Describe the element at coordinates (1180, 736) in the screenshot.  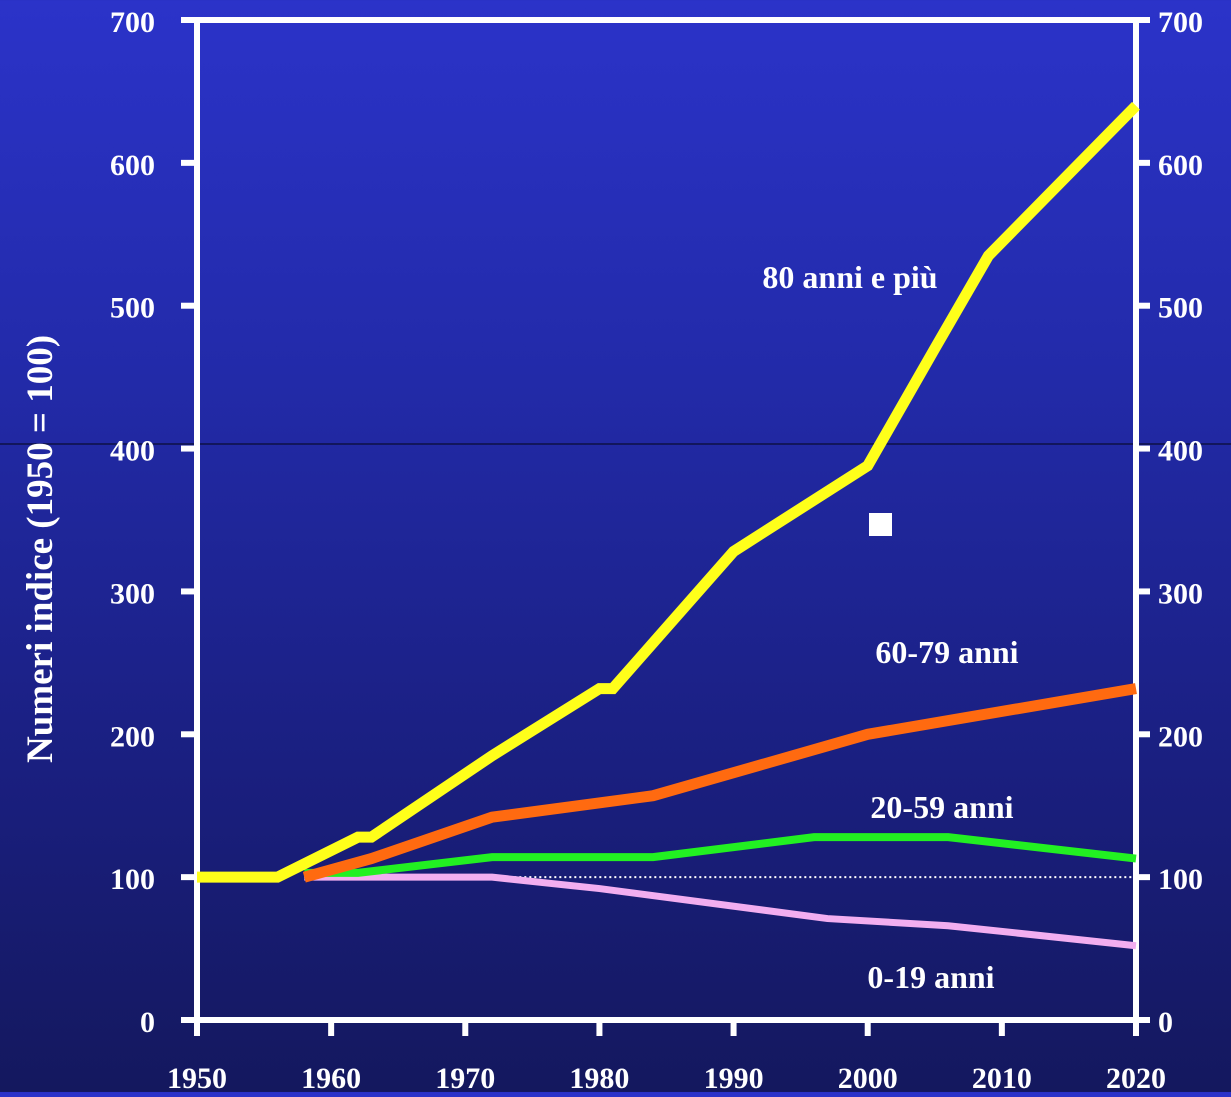
I see `y-tick-label-right: 200` at that location.